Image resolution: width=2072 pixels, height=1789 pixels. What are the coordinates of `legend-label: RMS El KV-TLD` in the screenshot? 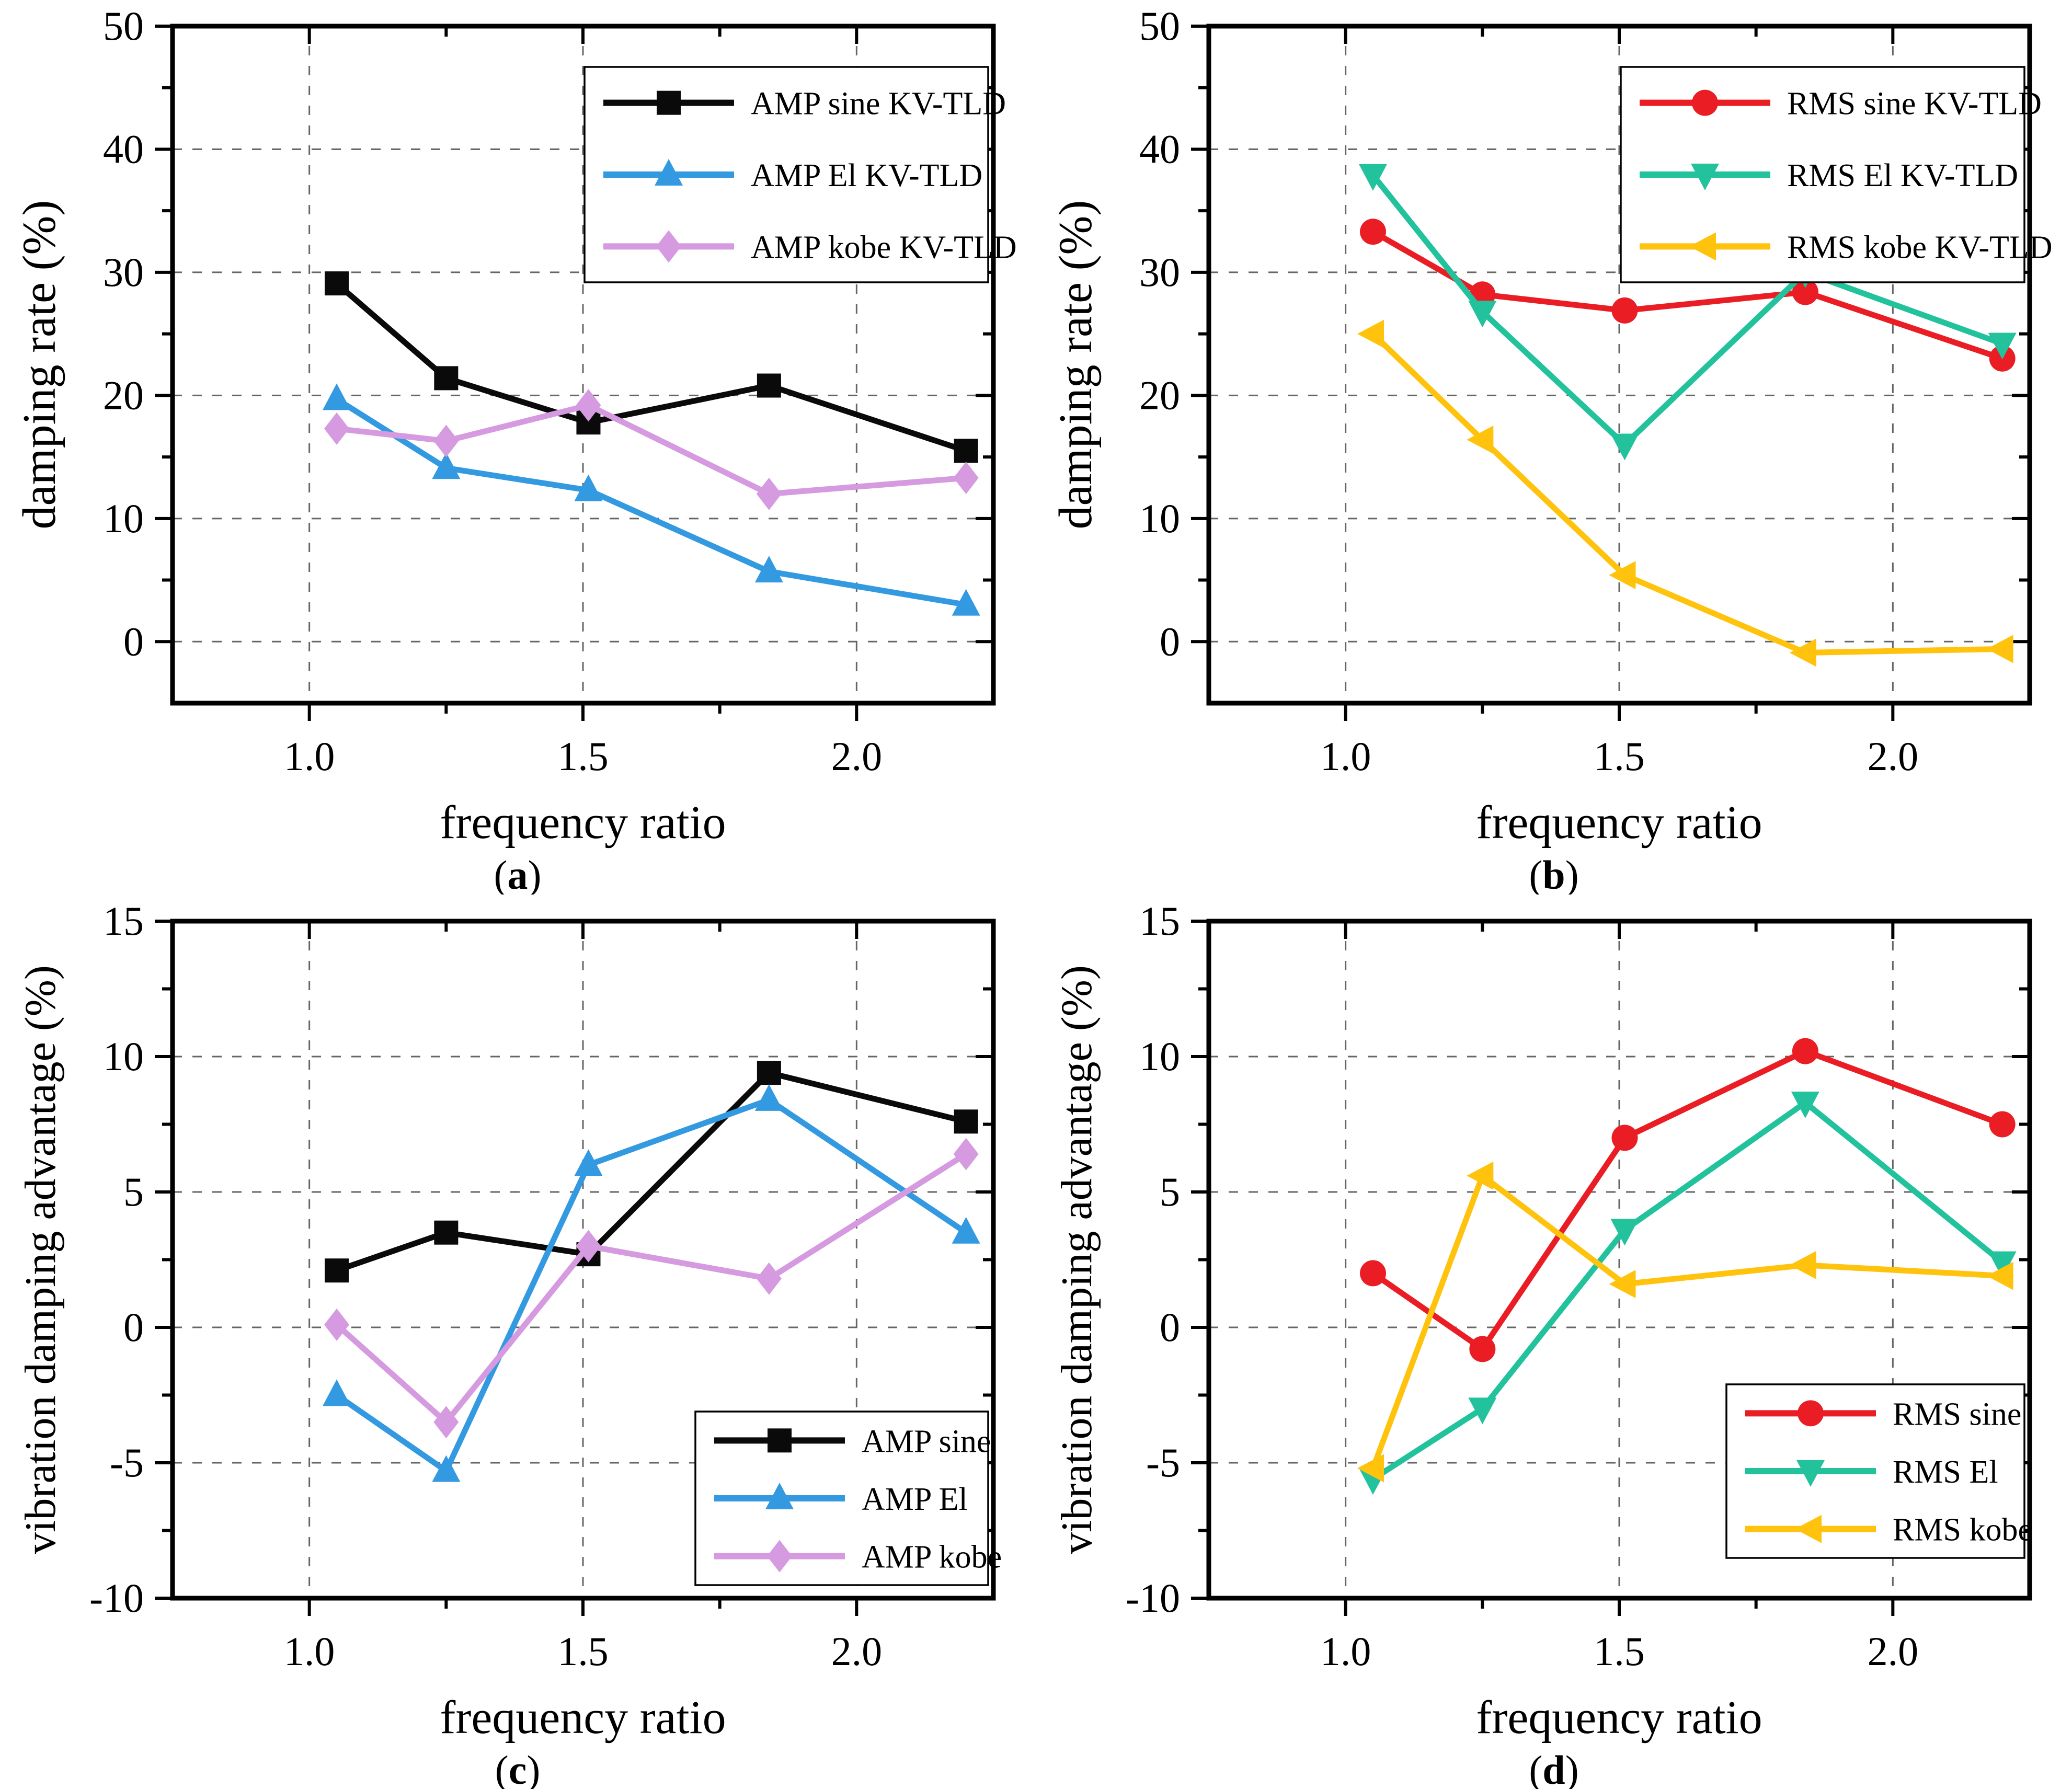 It's located at (1902, 175).